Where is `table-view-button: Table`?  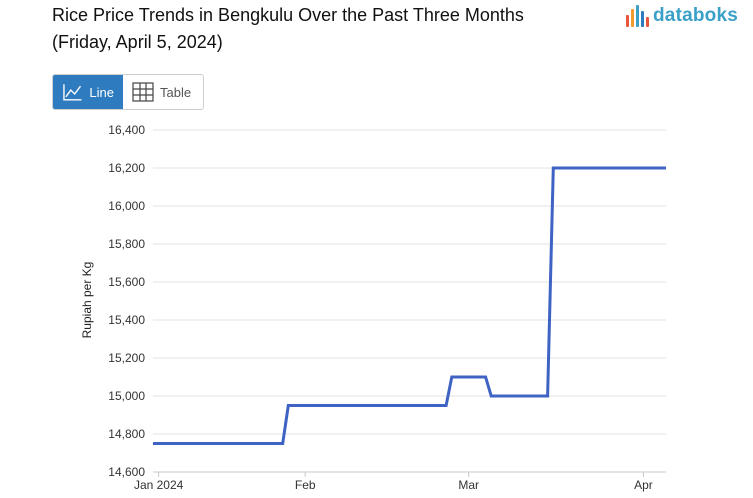 table-view-button: Table is located at coordinates (163, 92).